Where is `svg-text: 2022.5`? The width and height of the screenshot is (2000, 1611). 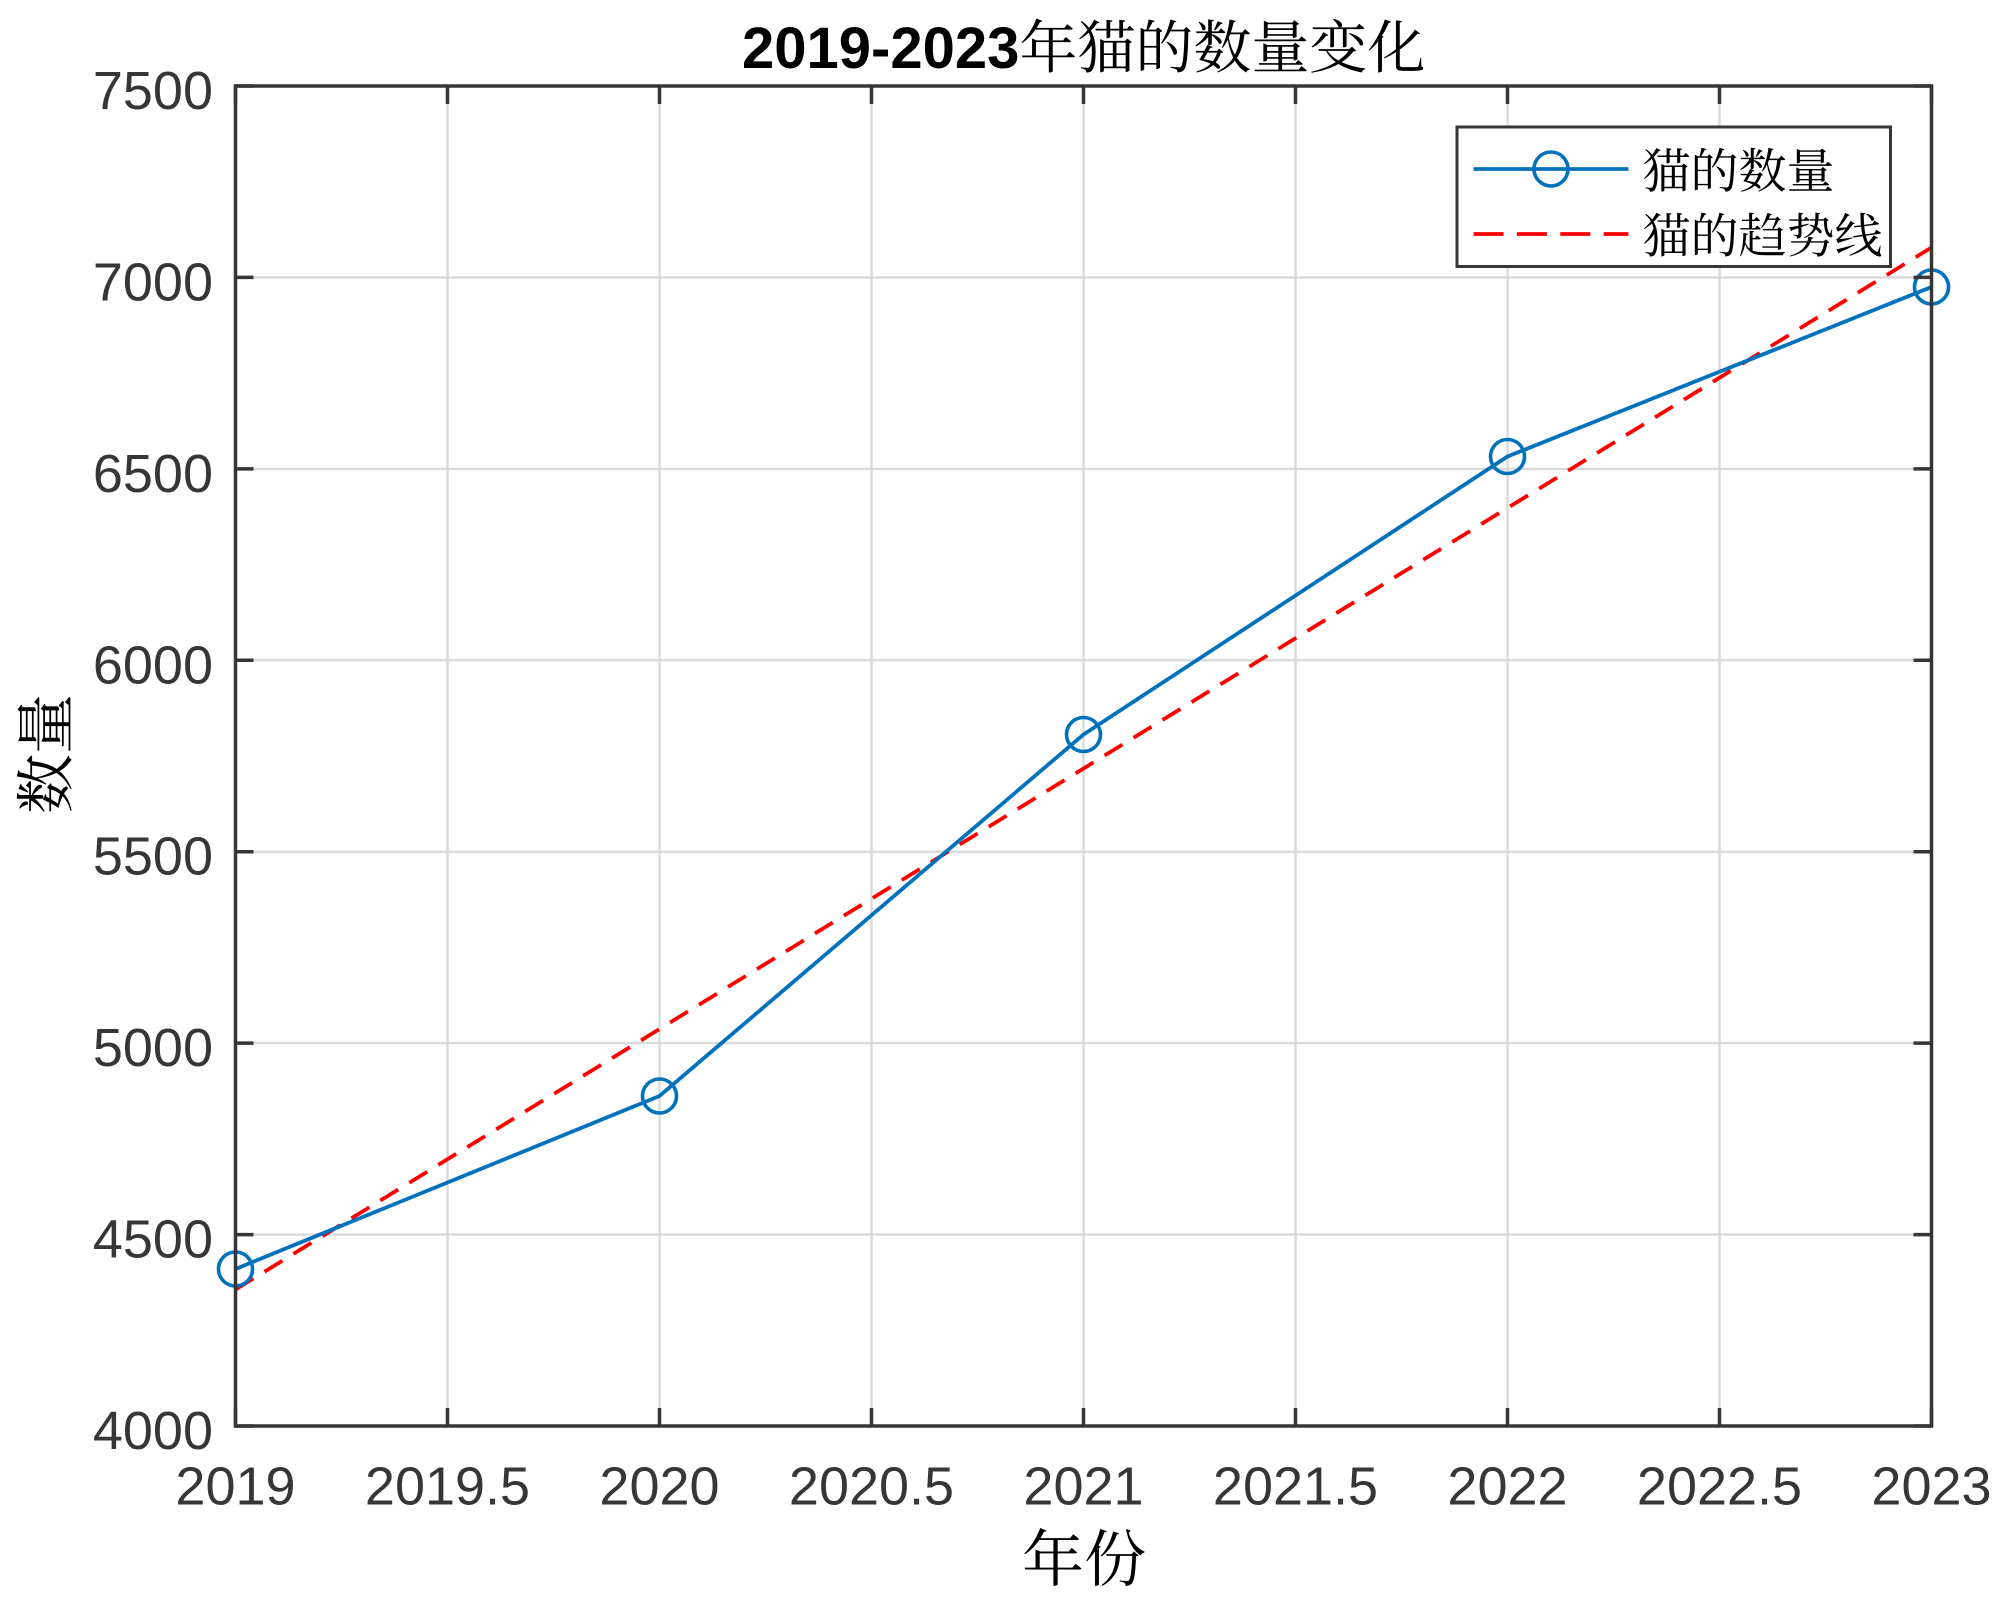 svg-text: 2022.5 is located at coordinates (1719, 1487).